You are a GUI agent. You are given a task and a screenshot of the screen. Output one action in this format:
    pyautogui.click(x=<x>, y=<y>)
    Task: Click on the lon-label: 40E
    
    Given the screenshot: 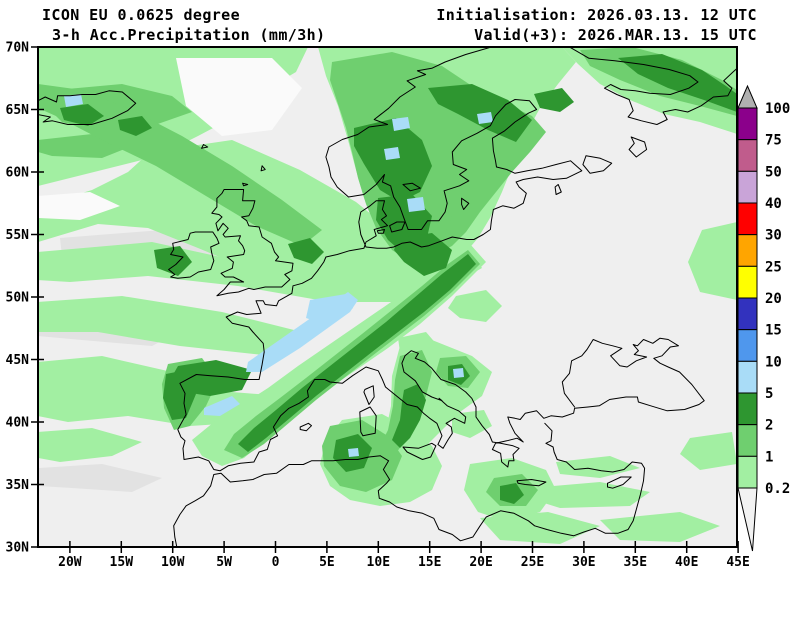 What is the action you would take?
    pyautogui.click(x=686, y=562)
    